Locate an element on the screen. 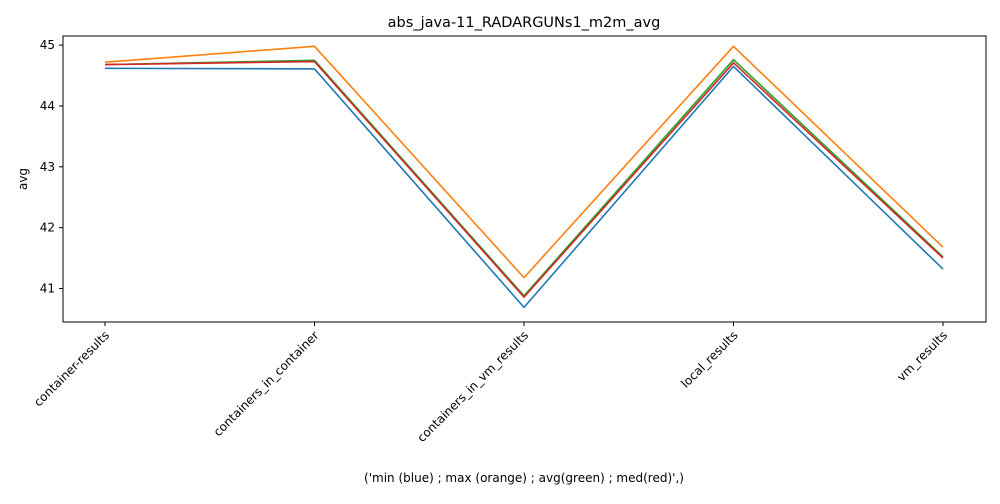 This screenshot has height=504, width=1000. y-tick-label: 43 is located at coordinates (47, 167).